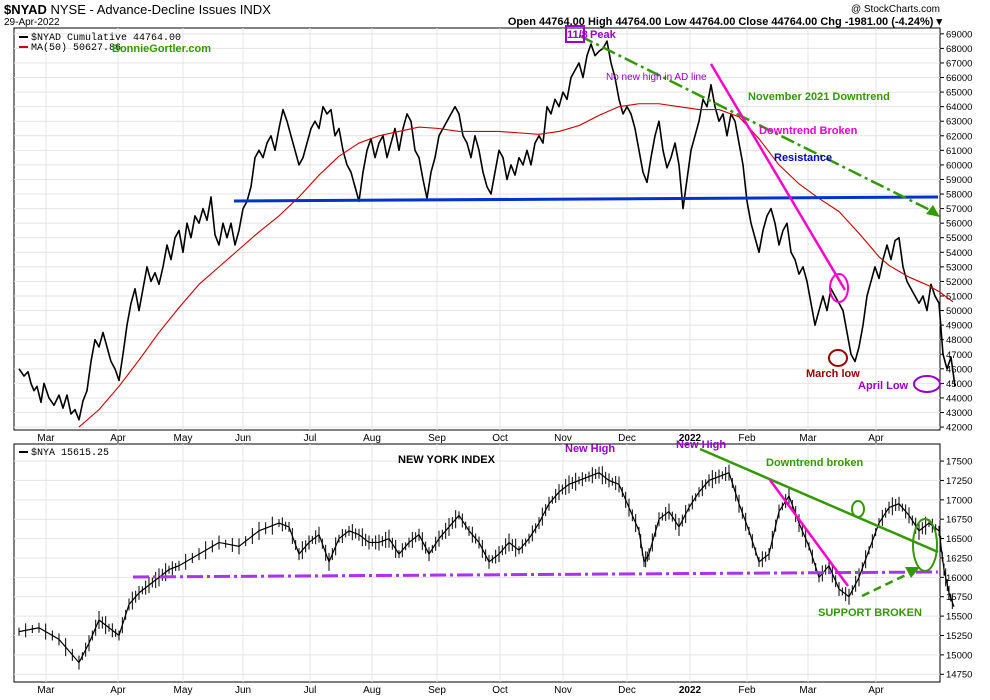 The width and height of the screenshot is (990, 700). Describe the element at coordinates (778, 177) in the screenshot. I see `ad-downtrend-line` at that location.